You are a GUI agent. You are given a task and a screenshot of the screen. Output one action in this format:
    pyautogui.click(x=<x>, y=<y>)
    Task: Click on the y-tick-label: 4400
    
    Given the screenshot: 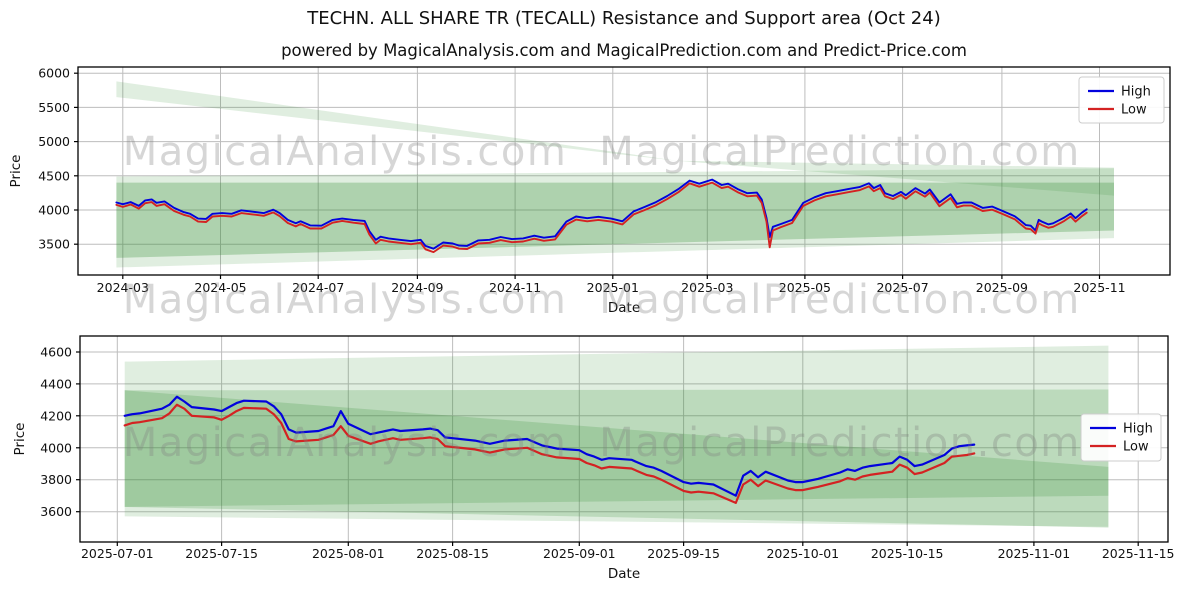 What is the action you would take?
    pyautogui.click(x=56, y=383)
    